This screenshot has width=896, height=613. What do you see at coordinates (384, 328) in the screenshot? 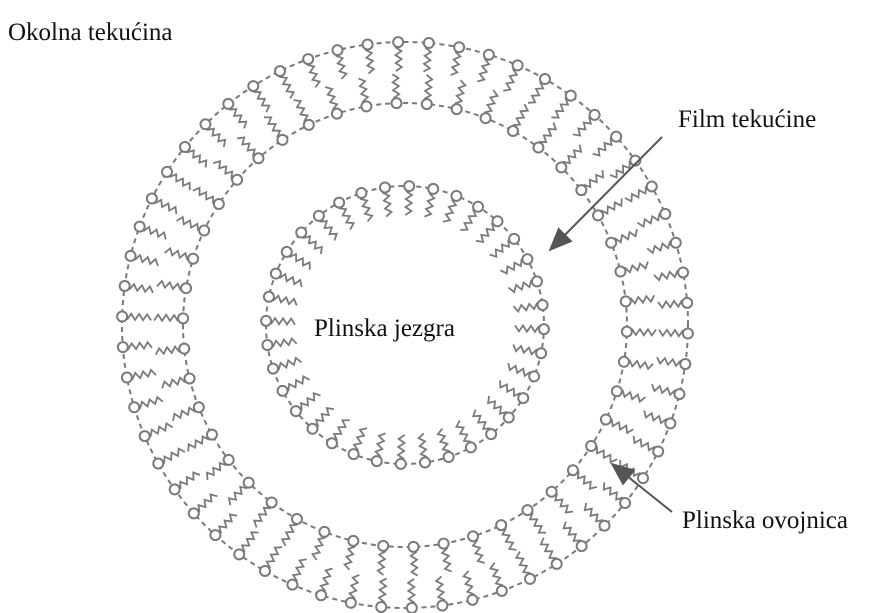
I see `label-gas-core: Plinska jezgra` at bounding box center [384, 328].